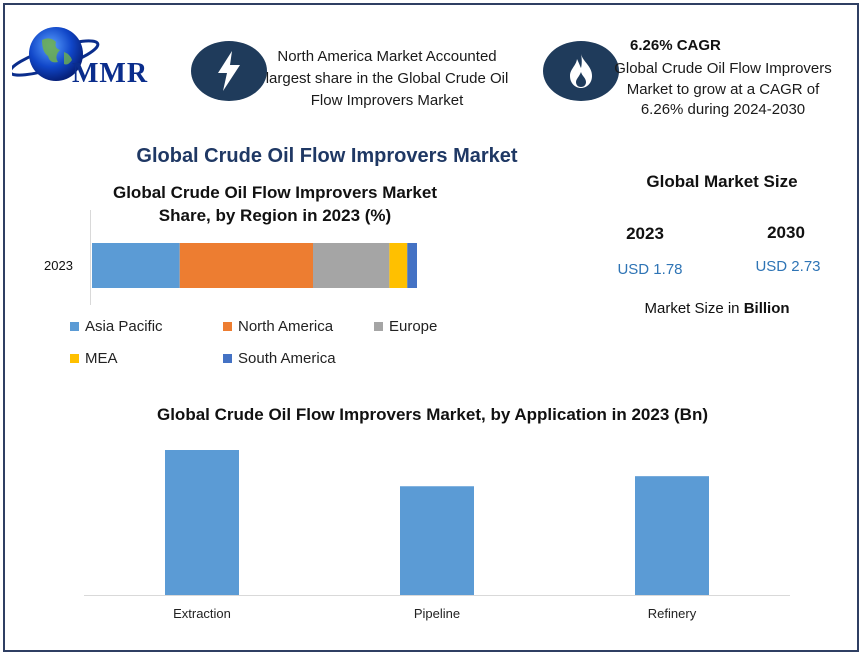 Image resolution: width=864 pixels, height=657 pixels. Describe the element at coordinates (788, 266) in the screenshot. I see `value-2030: USD 2.73` at that location.